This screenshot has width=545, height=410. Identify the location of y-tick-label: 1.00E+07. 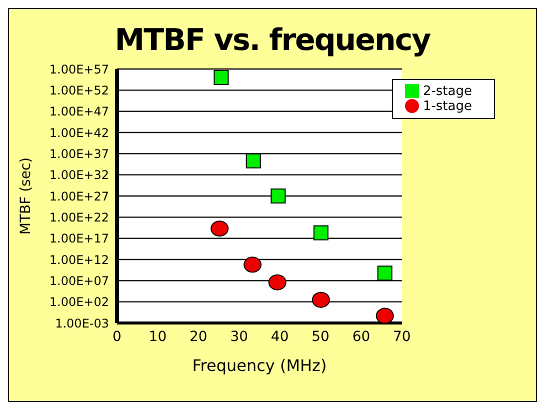
(79, 281).